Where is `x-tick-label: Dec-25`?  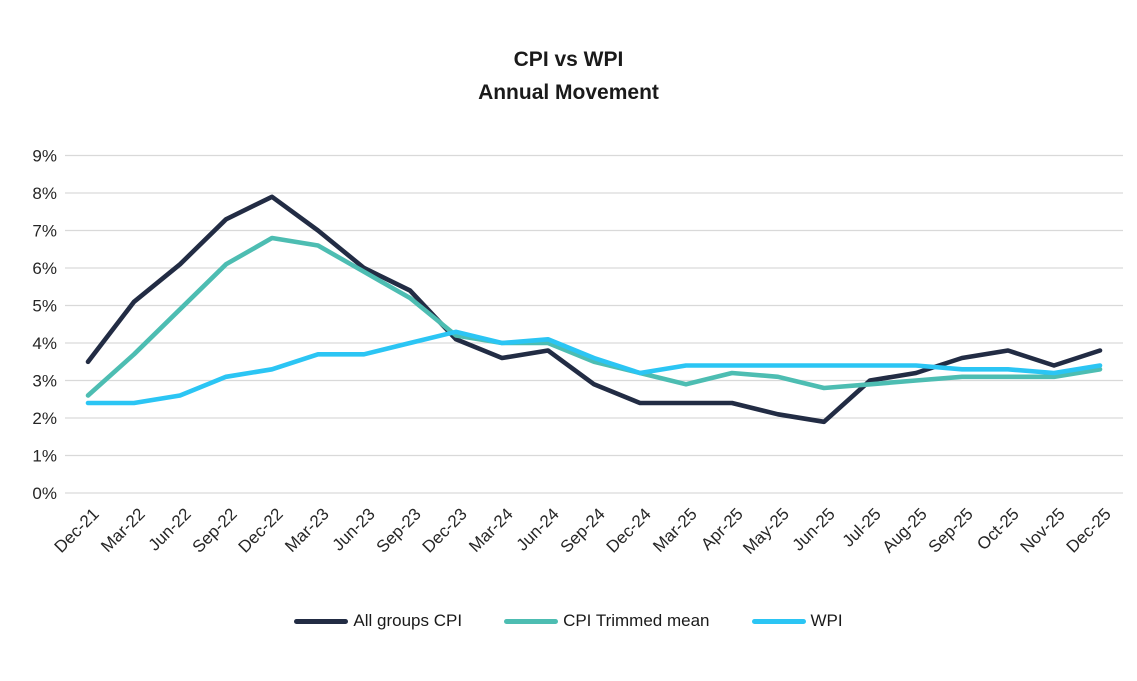
x-tick-label: Dec-25 is located at coordinates (1089, 530).